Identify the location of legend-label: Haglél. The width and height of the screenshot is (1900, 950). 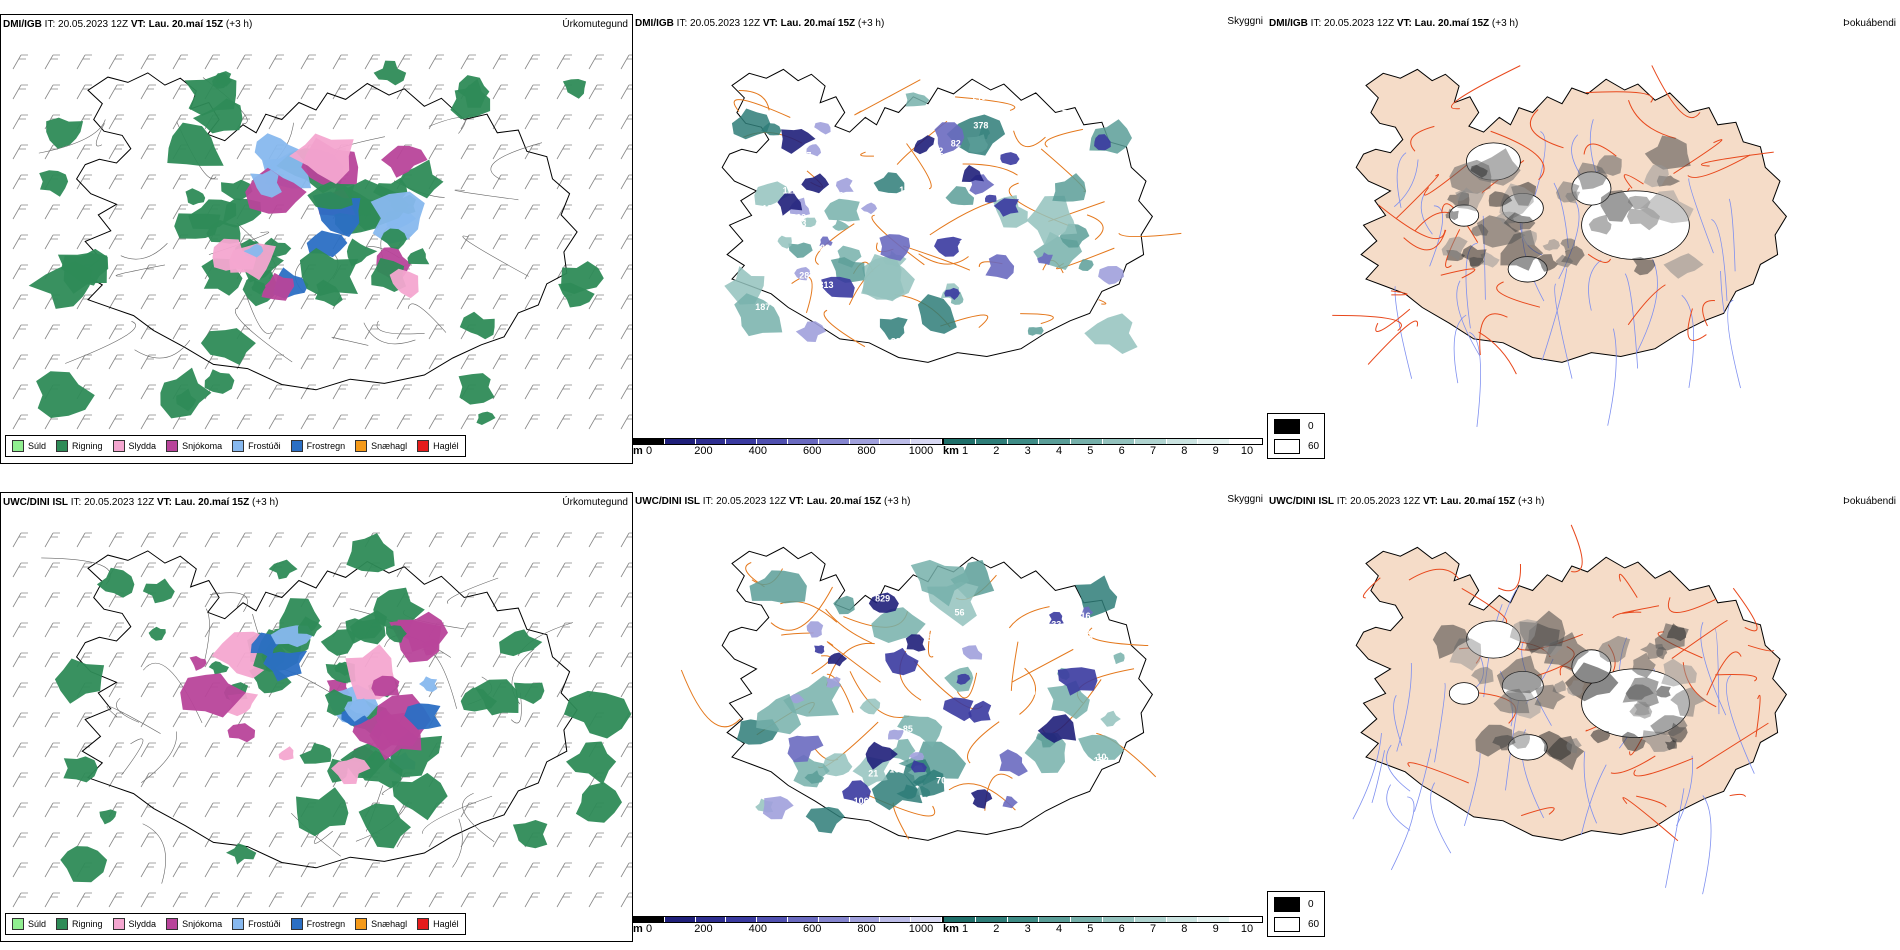
(446, 446).